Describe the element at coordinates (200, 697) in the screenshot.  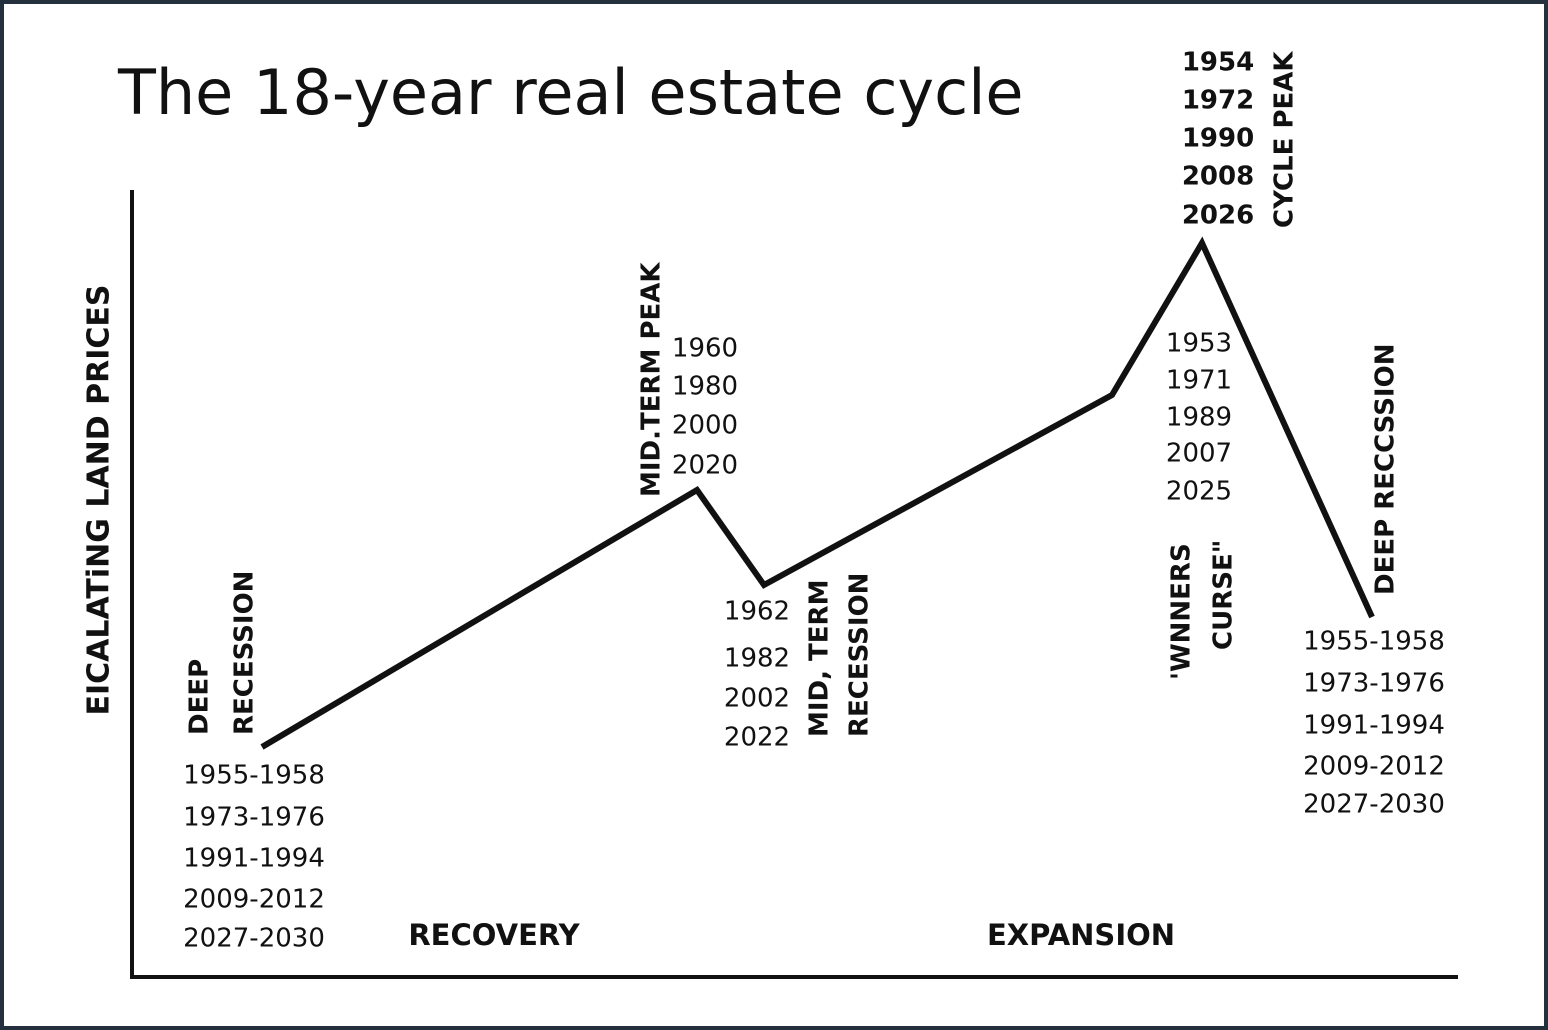
I see `stage-label: DEEP` at that location.